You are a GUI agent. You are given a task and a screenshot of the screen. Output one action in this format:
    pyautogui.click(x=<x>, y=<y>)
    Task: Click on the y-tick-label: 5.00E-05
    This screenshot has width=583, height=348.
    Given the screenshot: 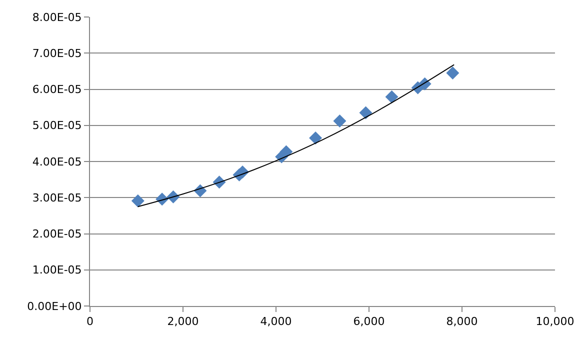 What is the action you would take?
    pyautogui.click(x=57, y=125)
    